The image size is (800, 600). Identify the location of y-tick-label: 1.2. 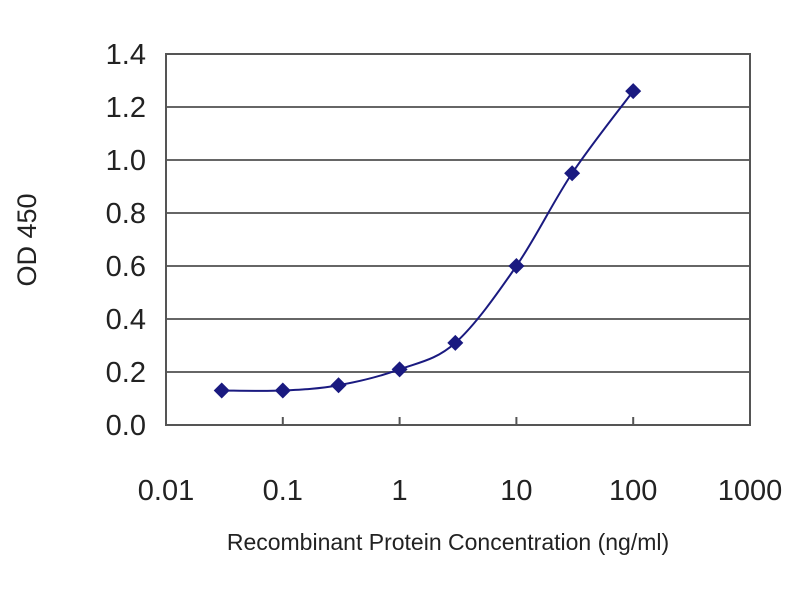
(126, 108).